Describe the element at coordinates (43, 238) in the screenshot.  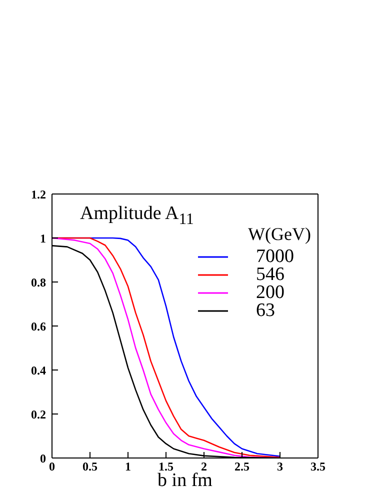
I see `y-tick-label: 1` at that location.